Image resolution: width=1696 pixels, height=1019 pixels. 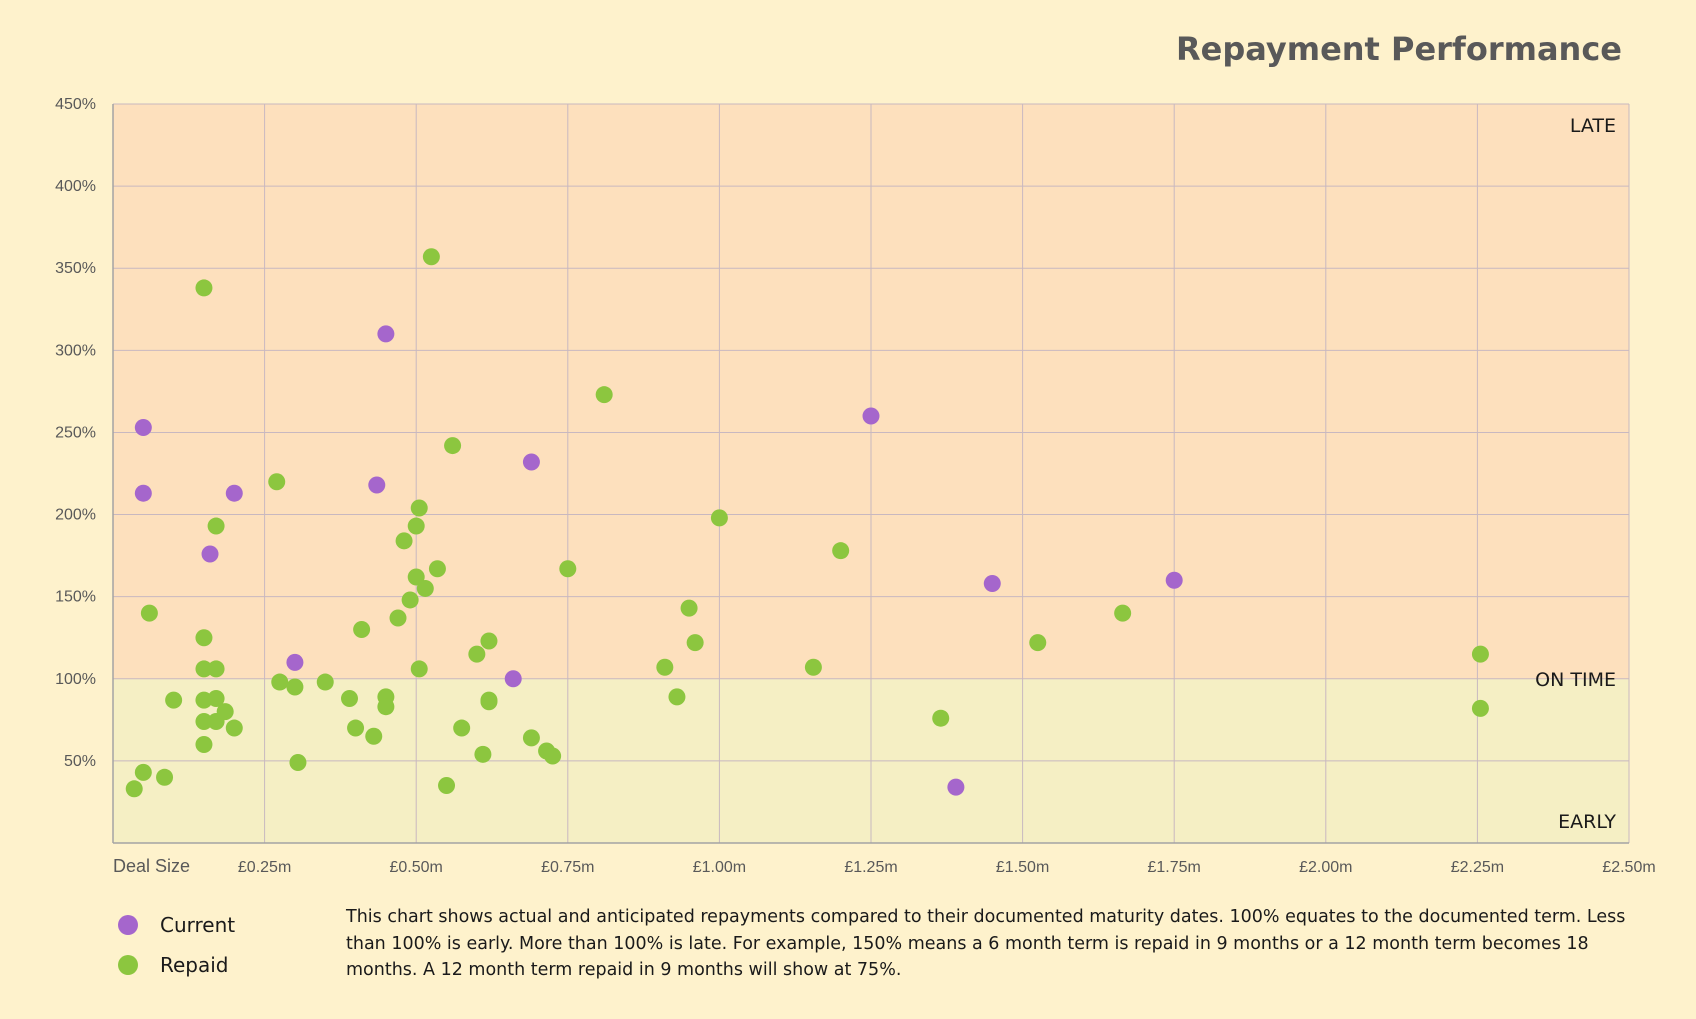 I want to click on x-tick-label: £0.75m, so click(x=567, y=867).